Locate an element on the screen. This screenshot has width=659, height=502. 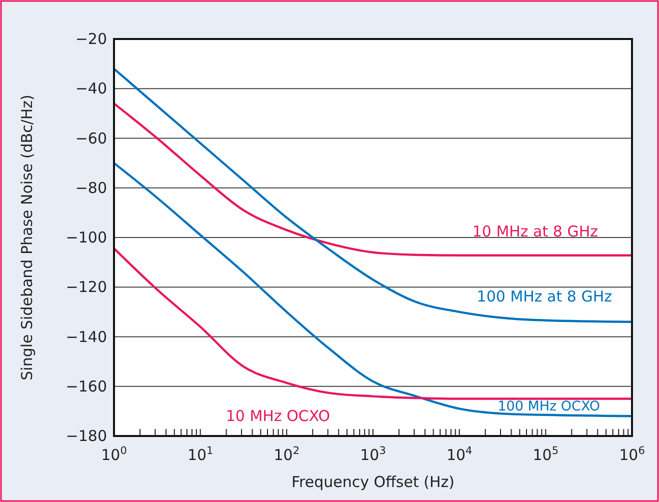
y-tick-label: −100 is located at coordinates (86, 237).